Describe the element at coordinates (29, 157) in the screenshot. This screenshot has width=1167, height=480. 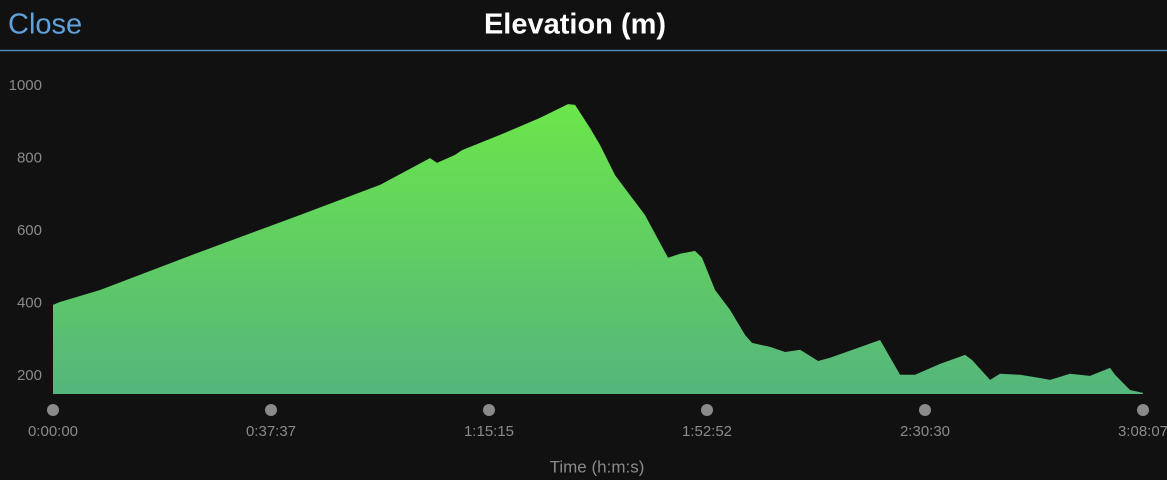
I see `y-tick-label: 800` at that location.